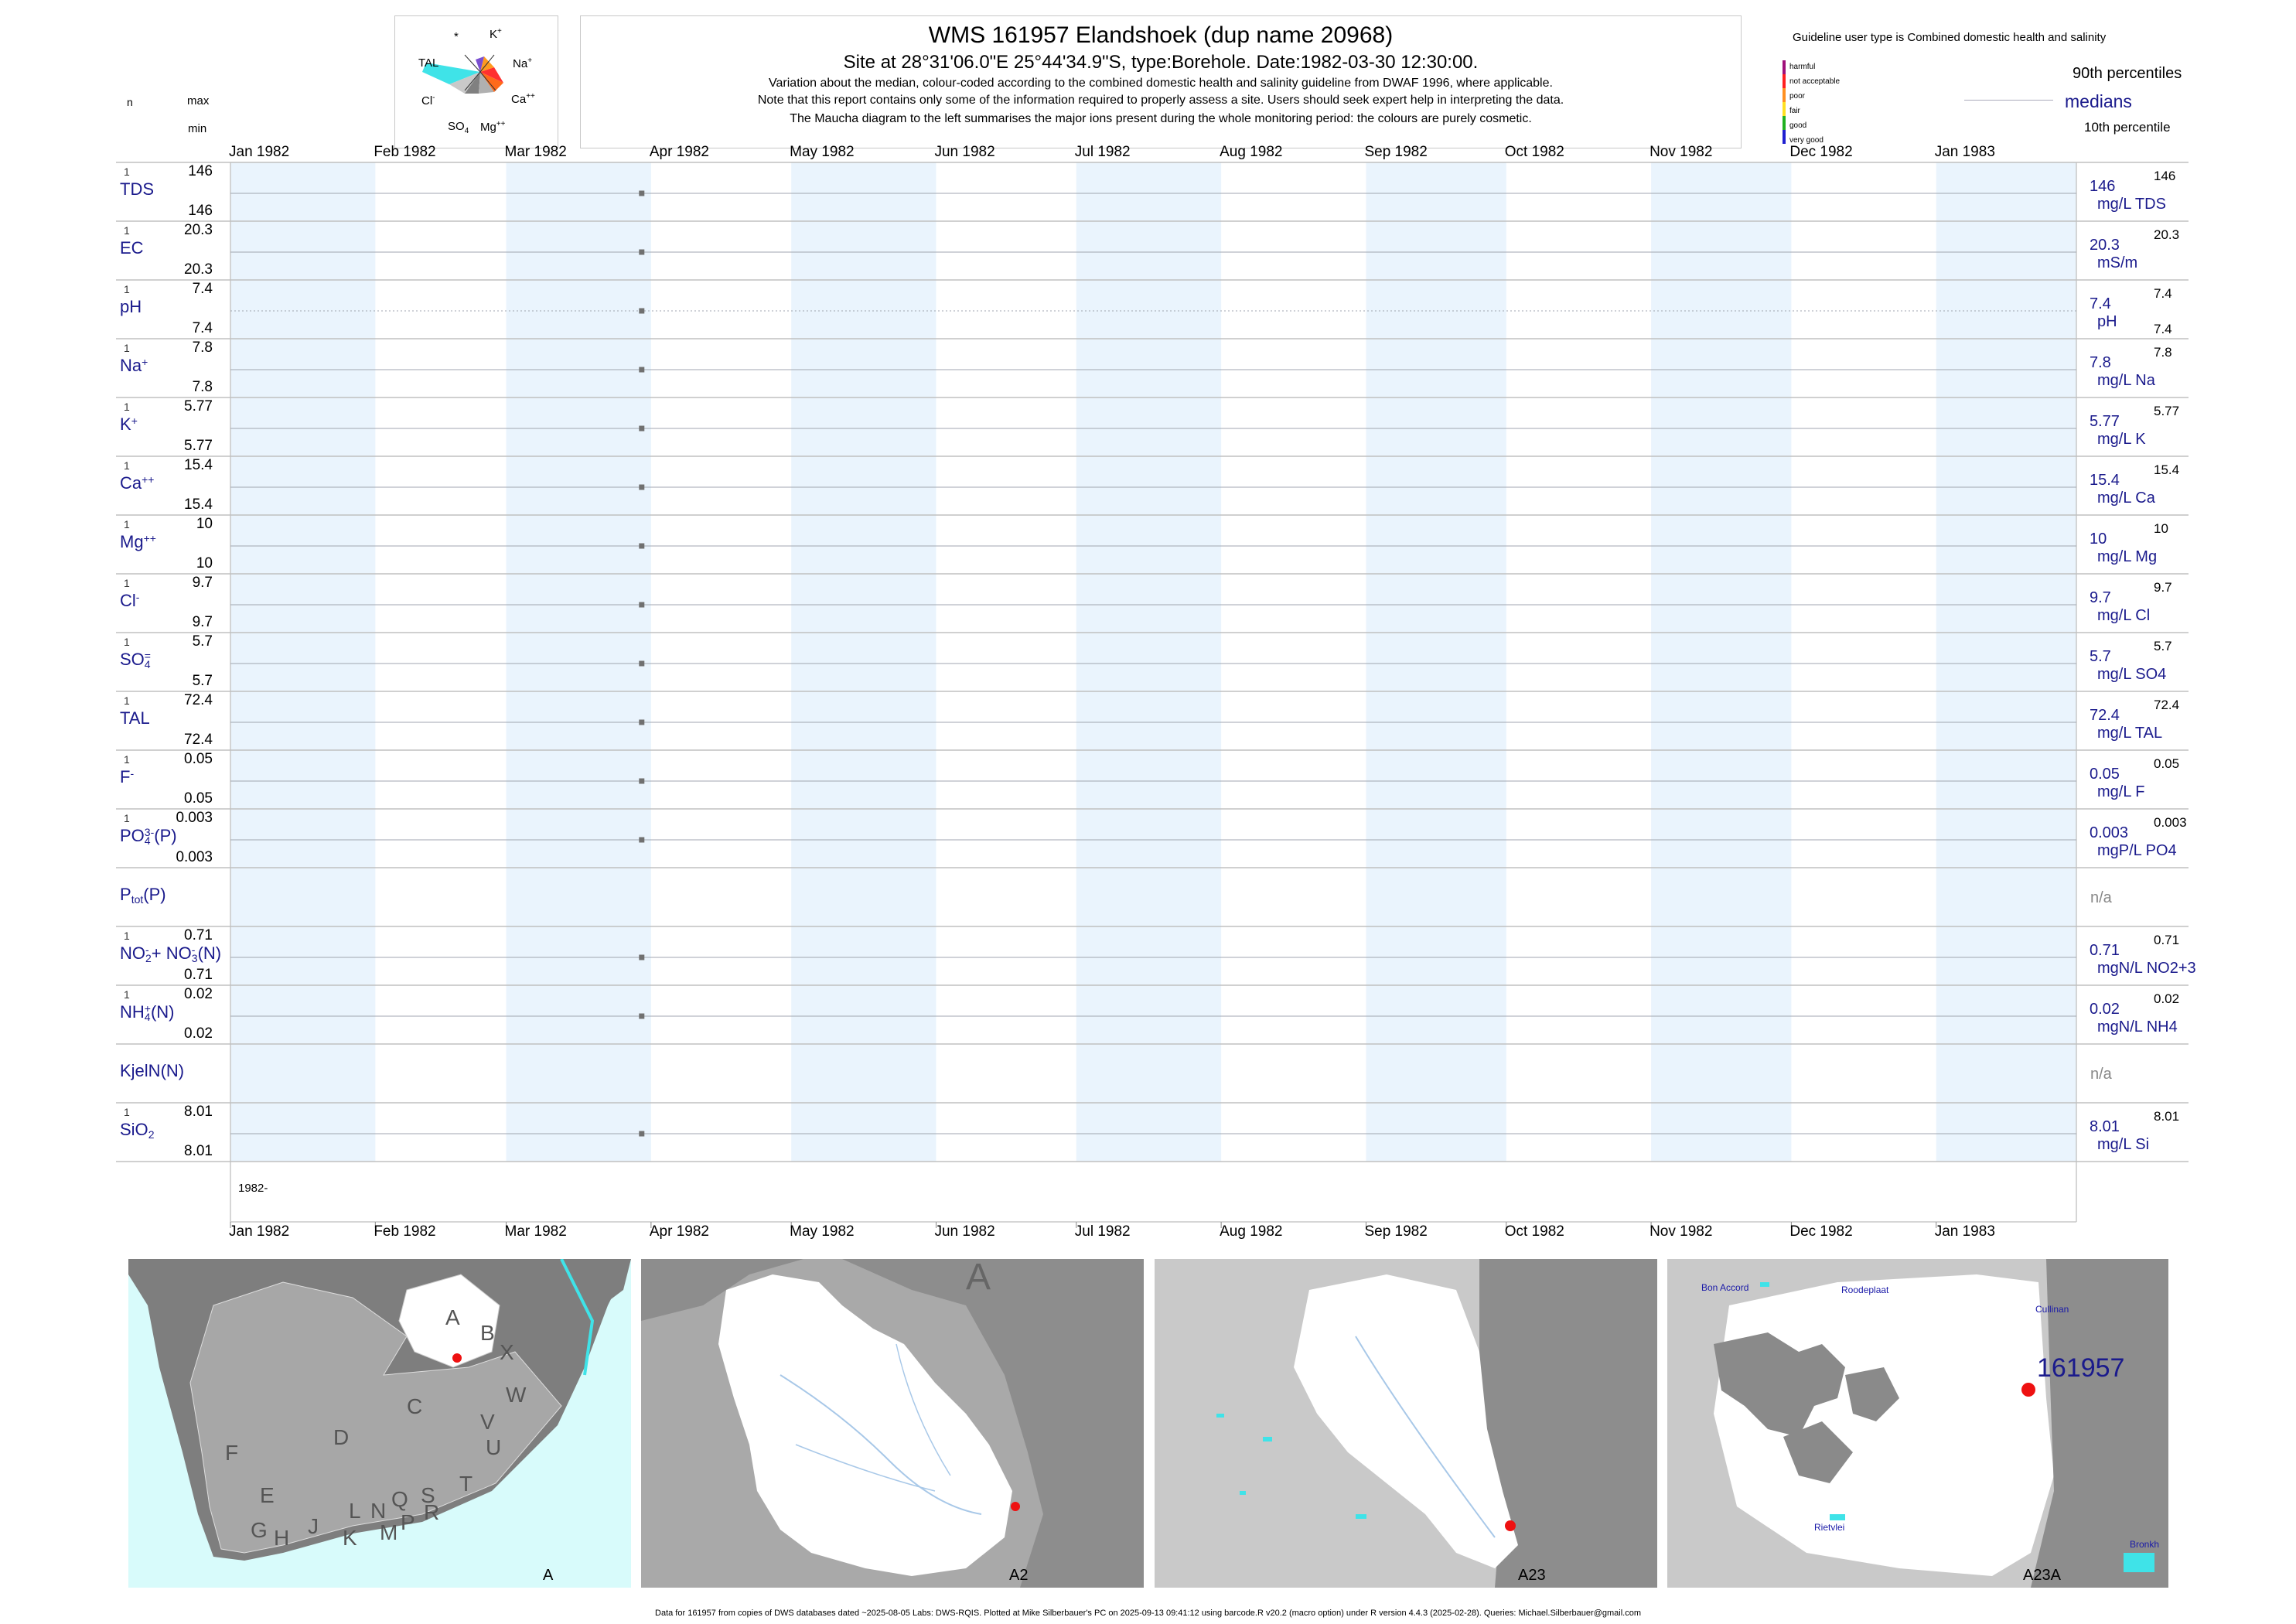 The height and width of the screenshot is (1624, 2296). Describe the element at coordinates (198, 740) in the screenshot. I see `min-value: 72.4` at that location.